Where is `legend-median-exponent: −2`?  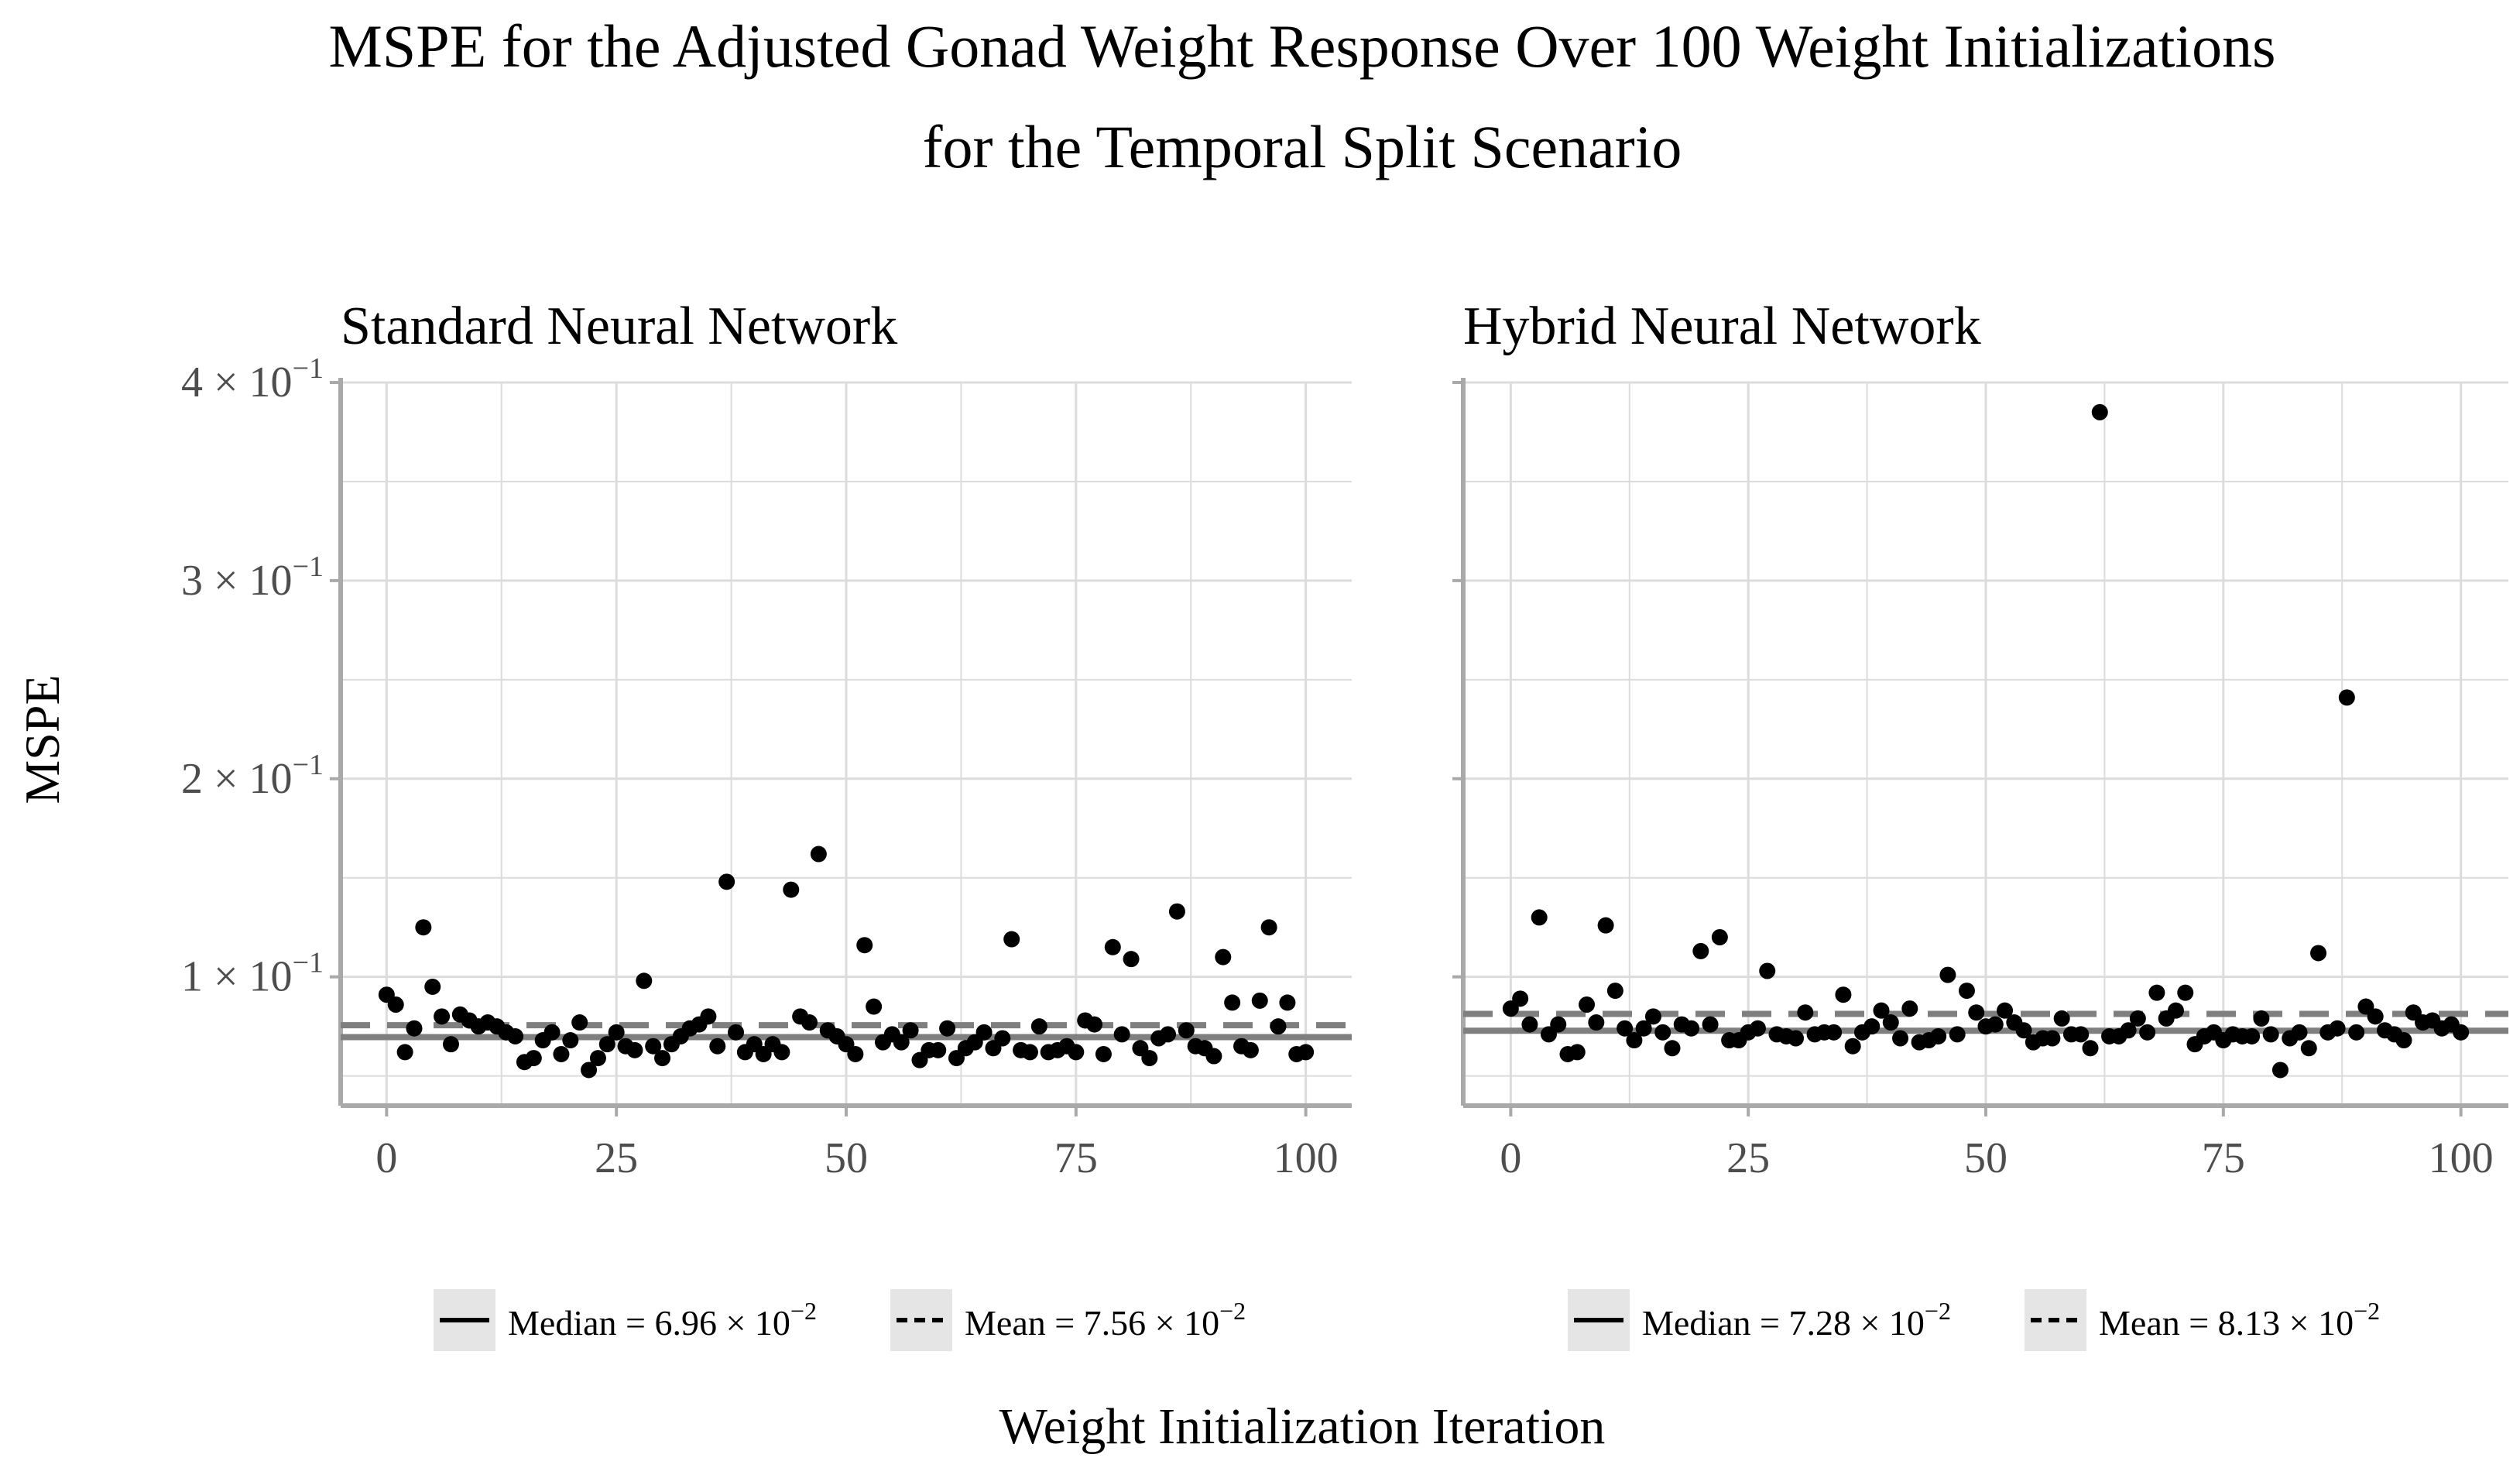 legend-median-exponent: −2 is located at coordinates (1938, 1311).